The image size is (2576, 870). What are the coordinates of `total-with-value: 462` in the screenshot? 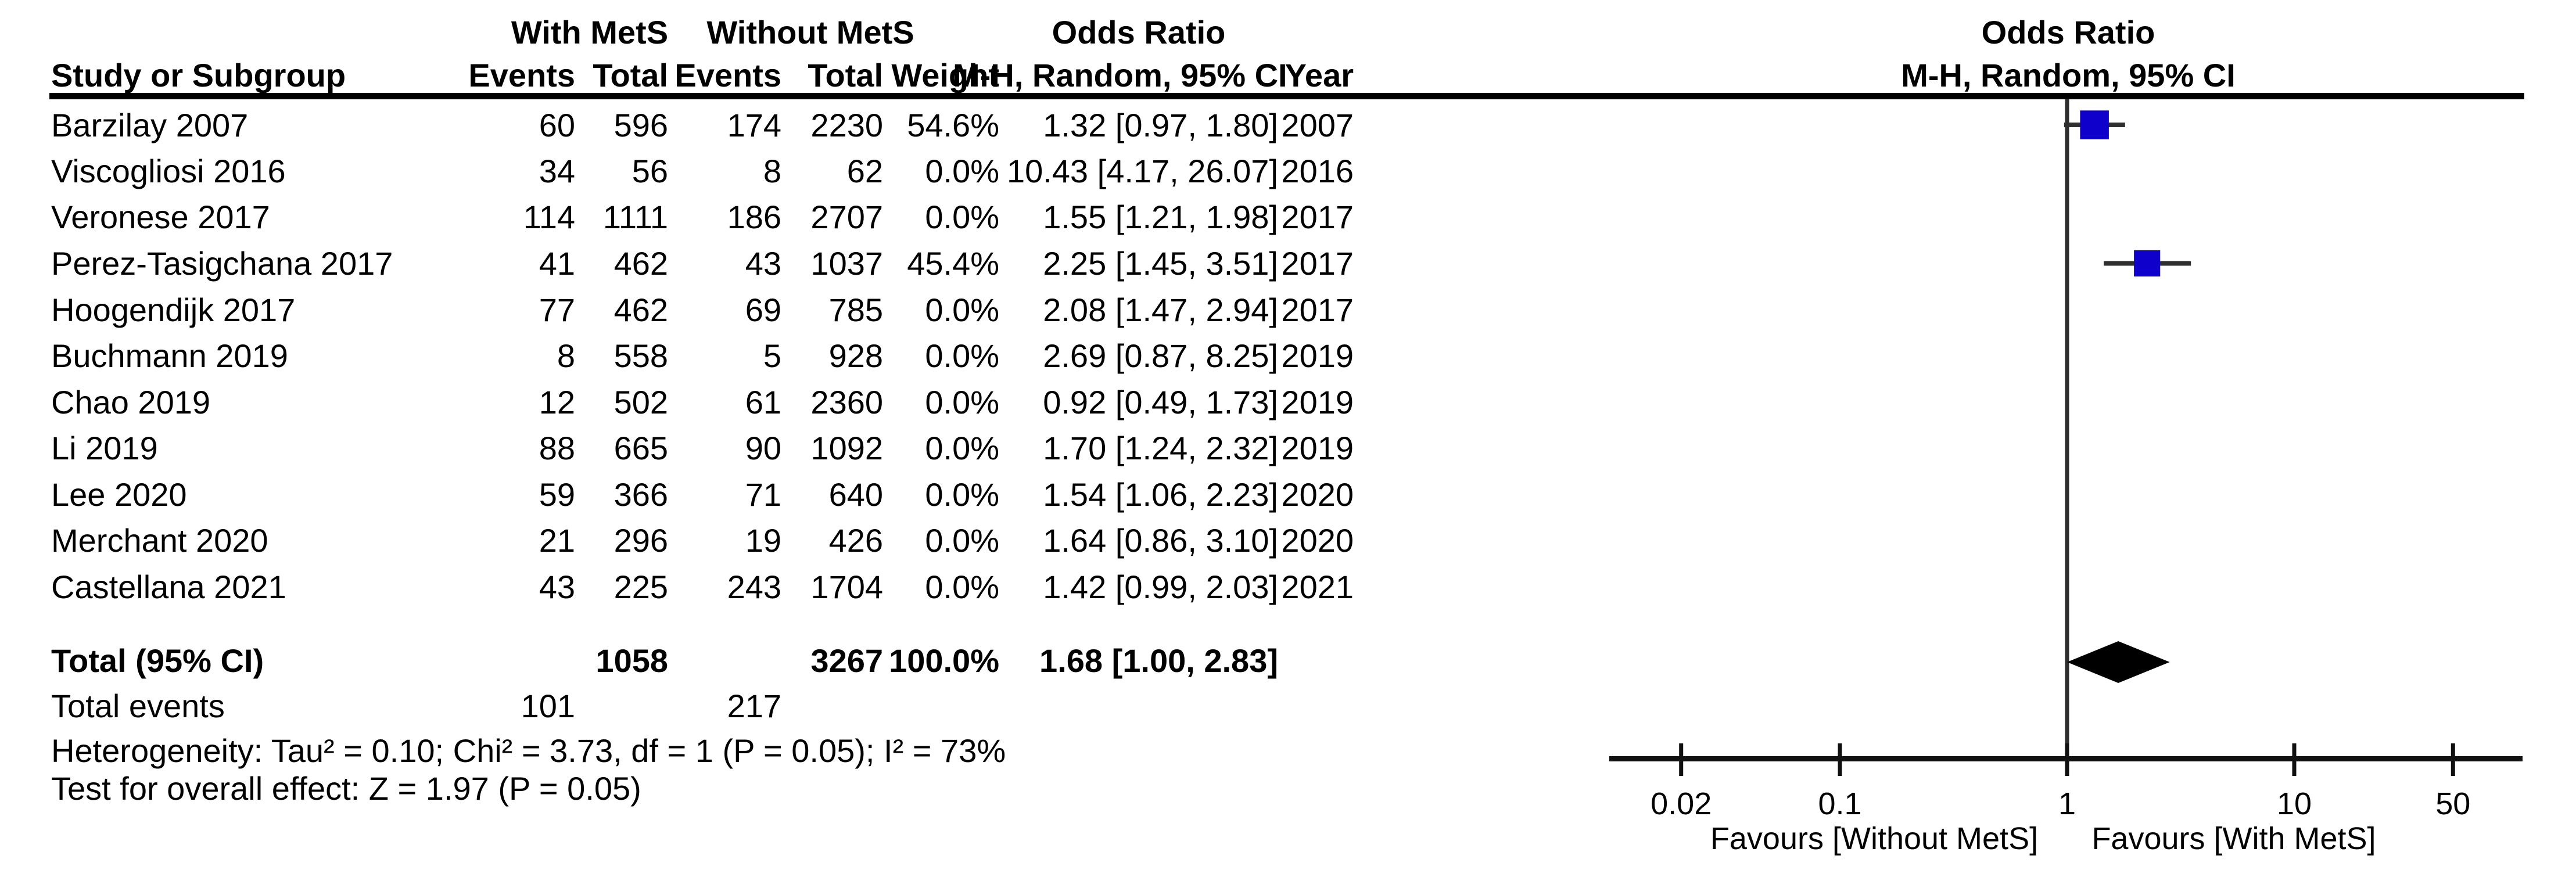 It's located at (641, 263).